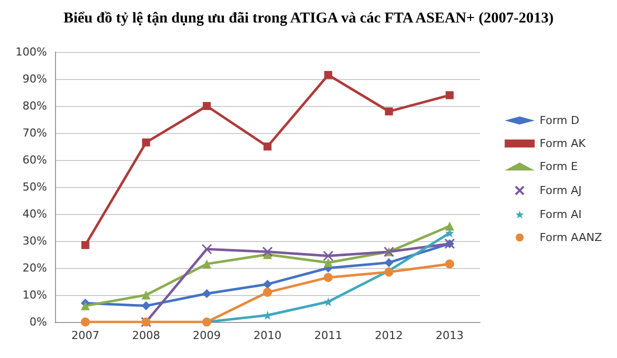 The height and width of the screenshot is (358, 617). I want to click on x-tick-label: 2009, so click(206, 335).